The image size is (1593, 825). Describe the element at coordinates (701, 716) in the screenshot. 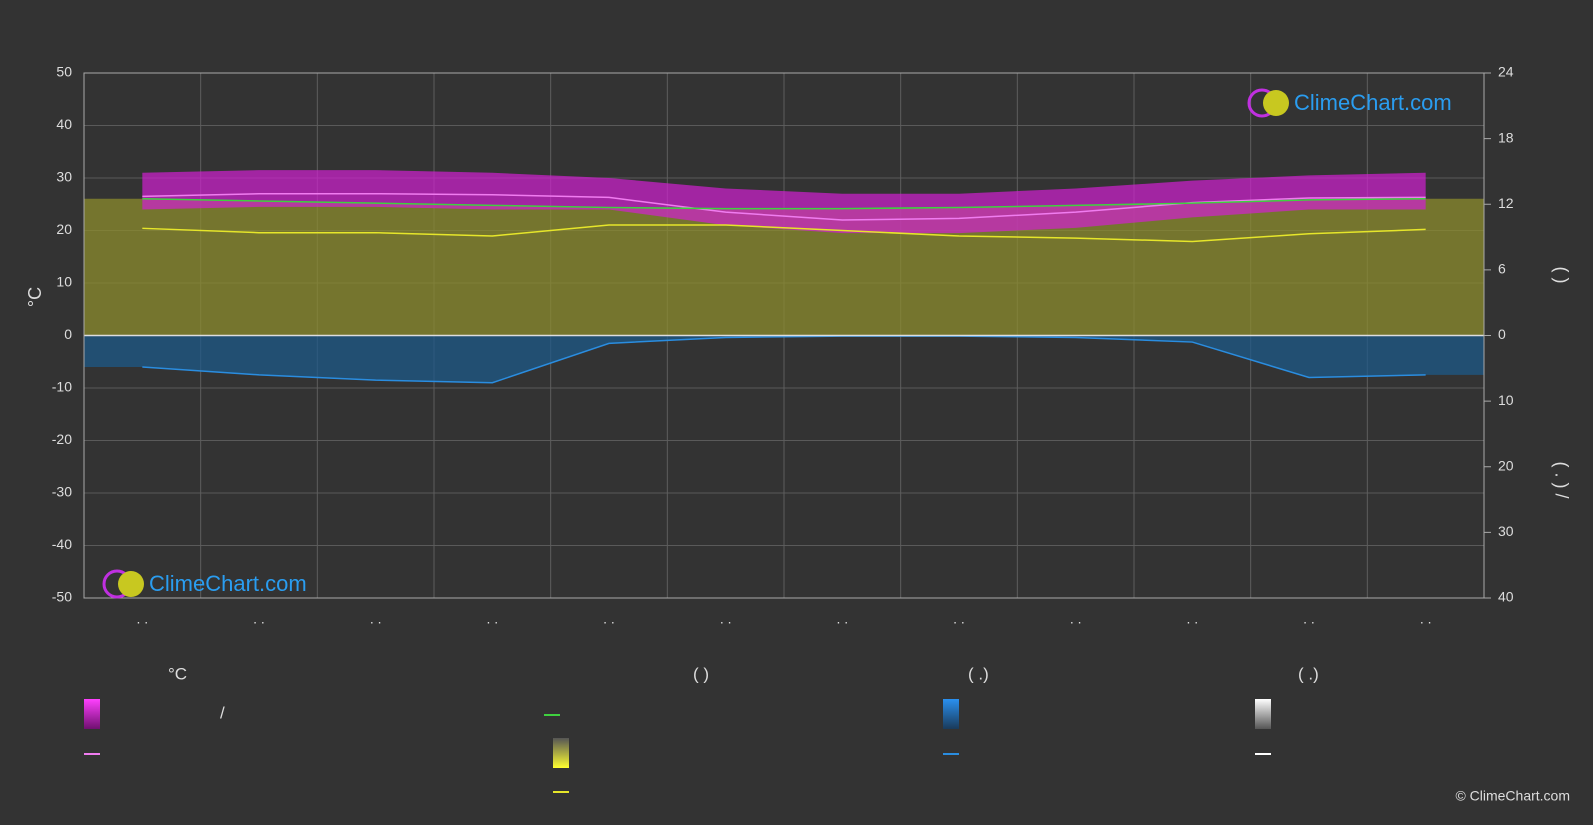

I see `legend: °C ( ) ( .) ( .) /` at that location.